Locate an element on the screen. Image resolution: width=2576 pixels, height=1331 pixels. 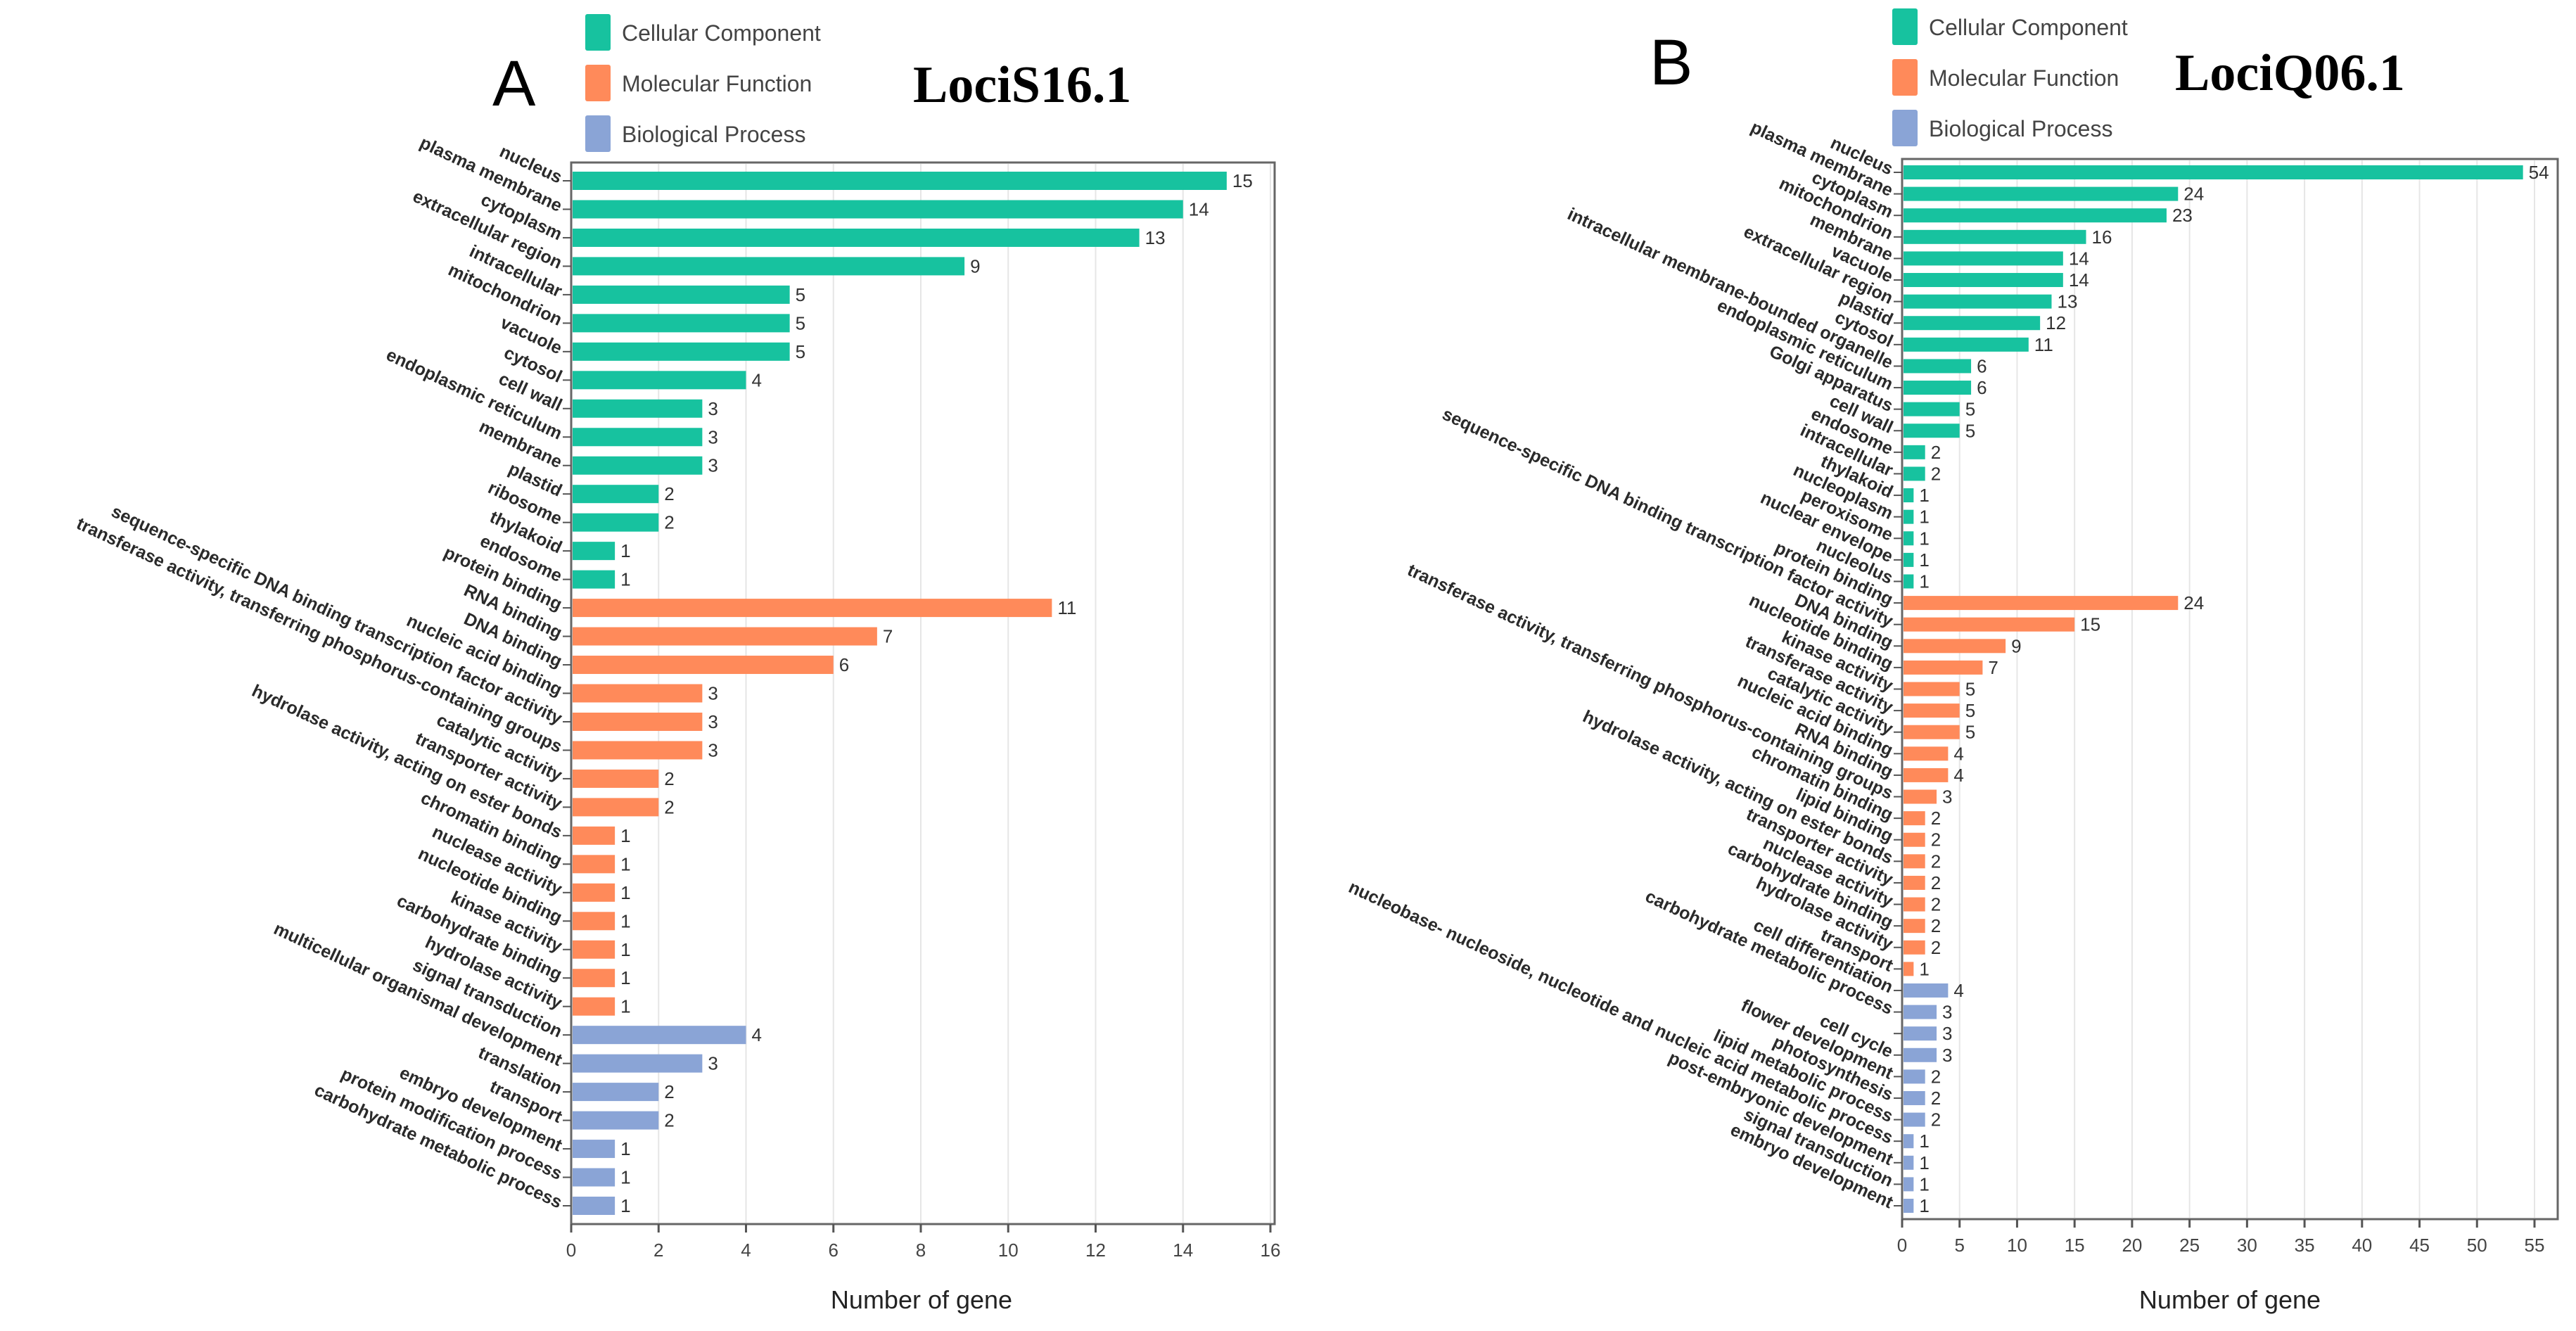
x-tick-label: 15 is located at coordinates (2075, 1245).